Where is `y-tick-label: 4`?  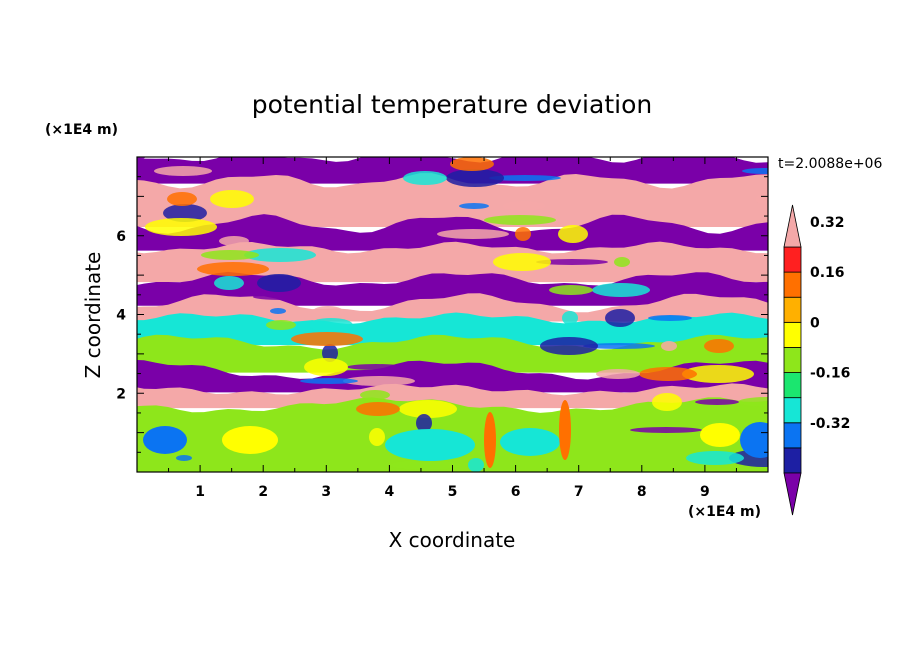
y-tick-label: 4 is located at coordinates (121, 316).